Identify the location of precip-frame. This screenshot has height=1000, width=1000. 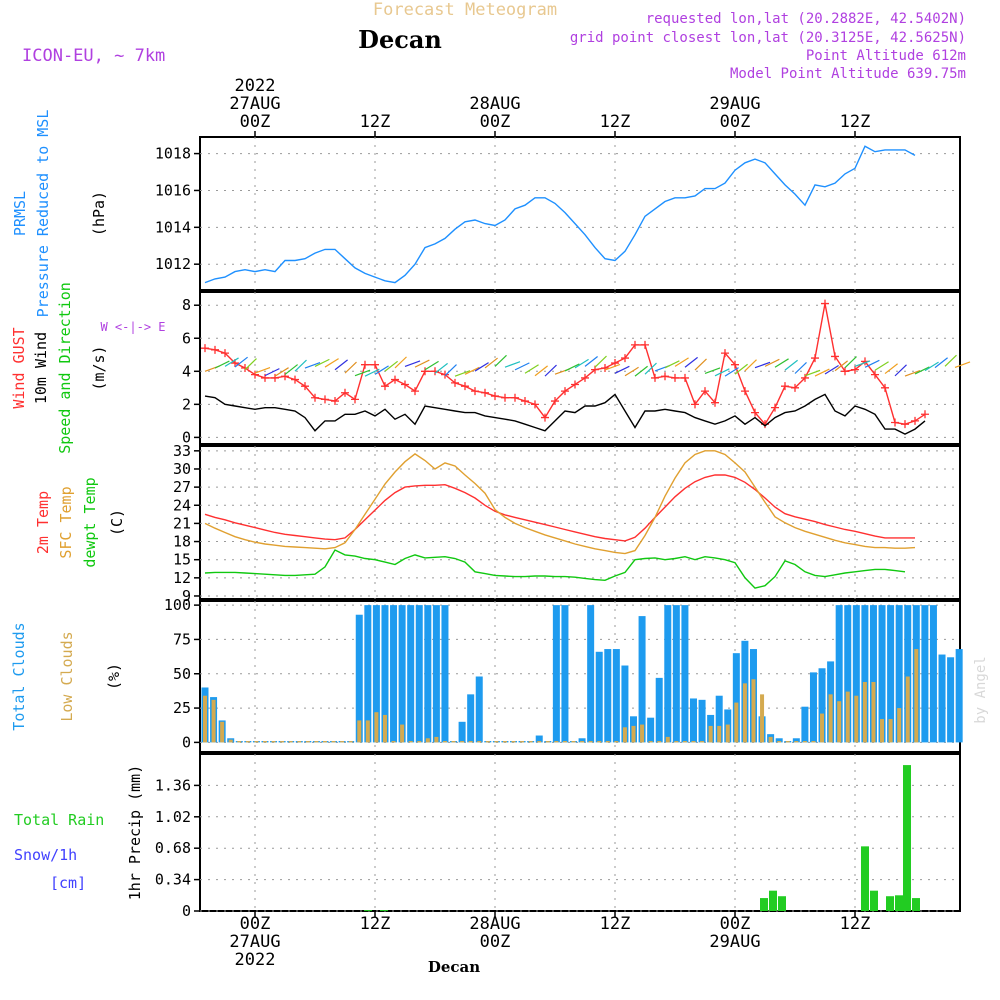
(580, 832).